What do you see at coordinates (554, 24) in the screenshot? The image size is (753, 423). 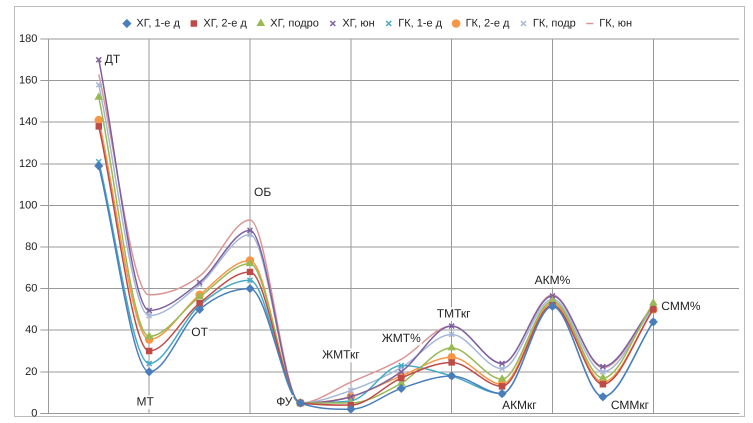 I see `legend-label: ГК, подр` at bounding box center [554, 24].